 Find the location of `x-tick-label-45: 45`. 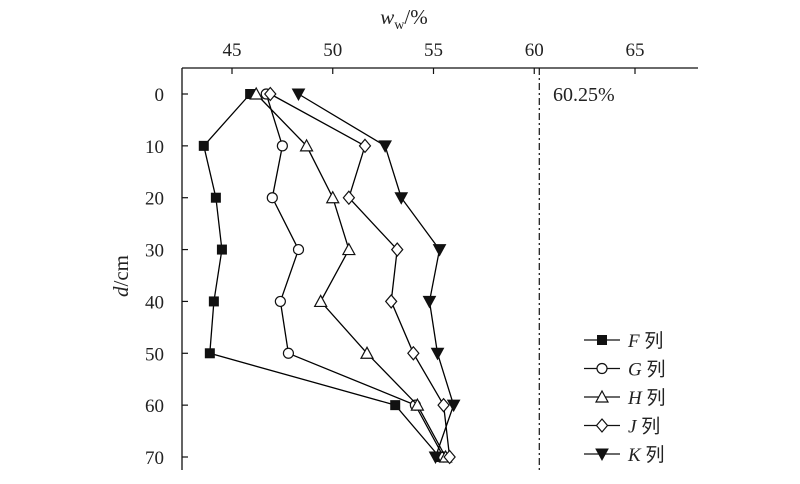

x-tick-label-45: 45 is located at coordinates (232, 50).